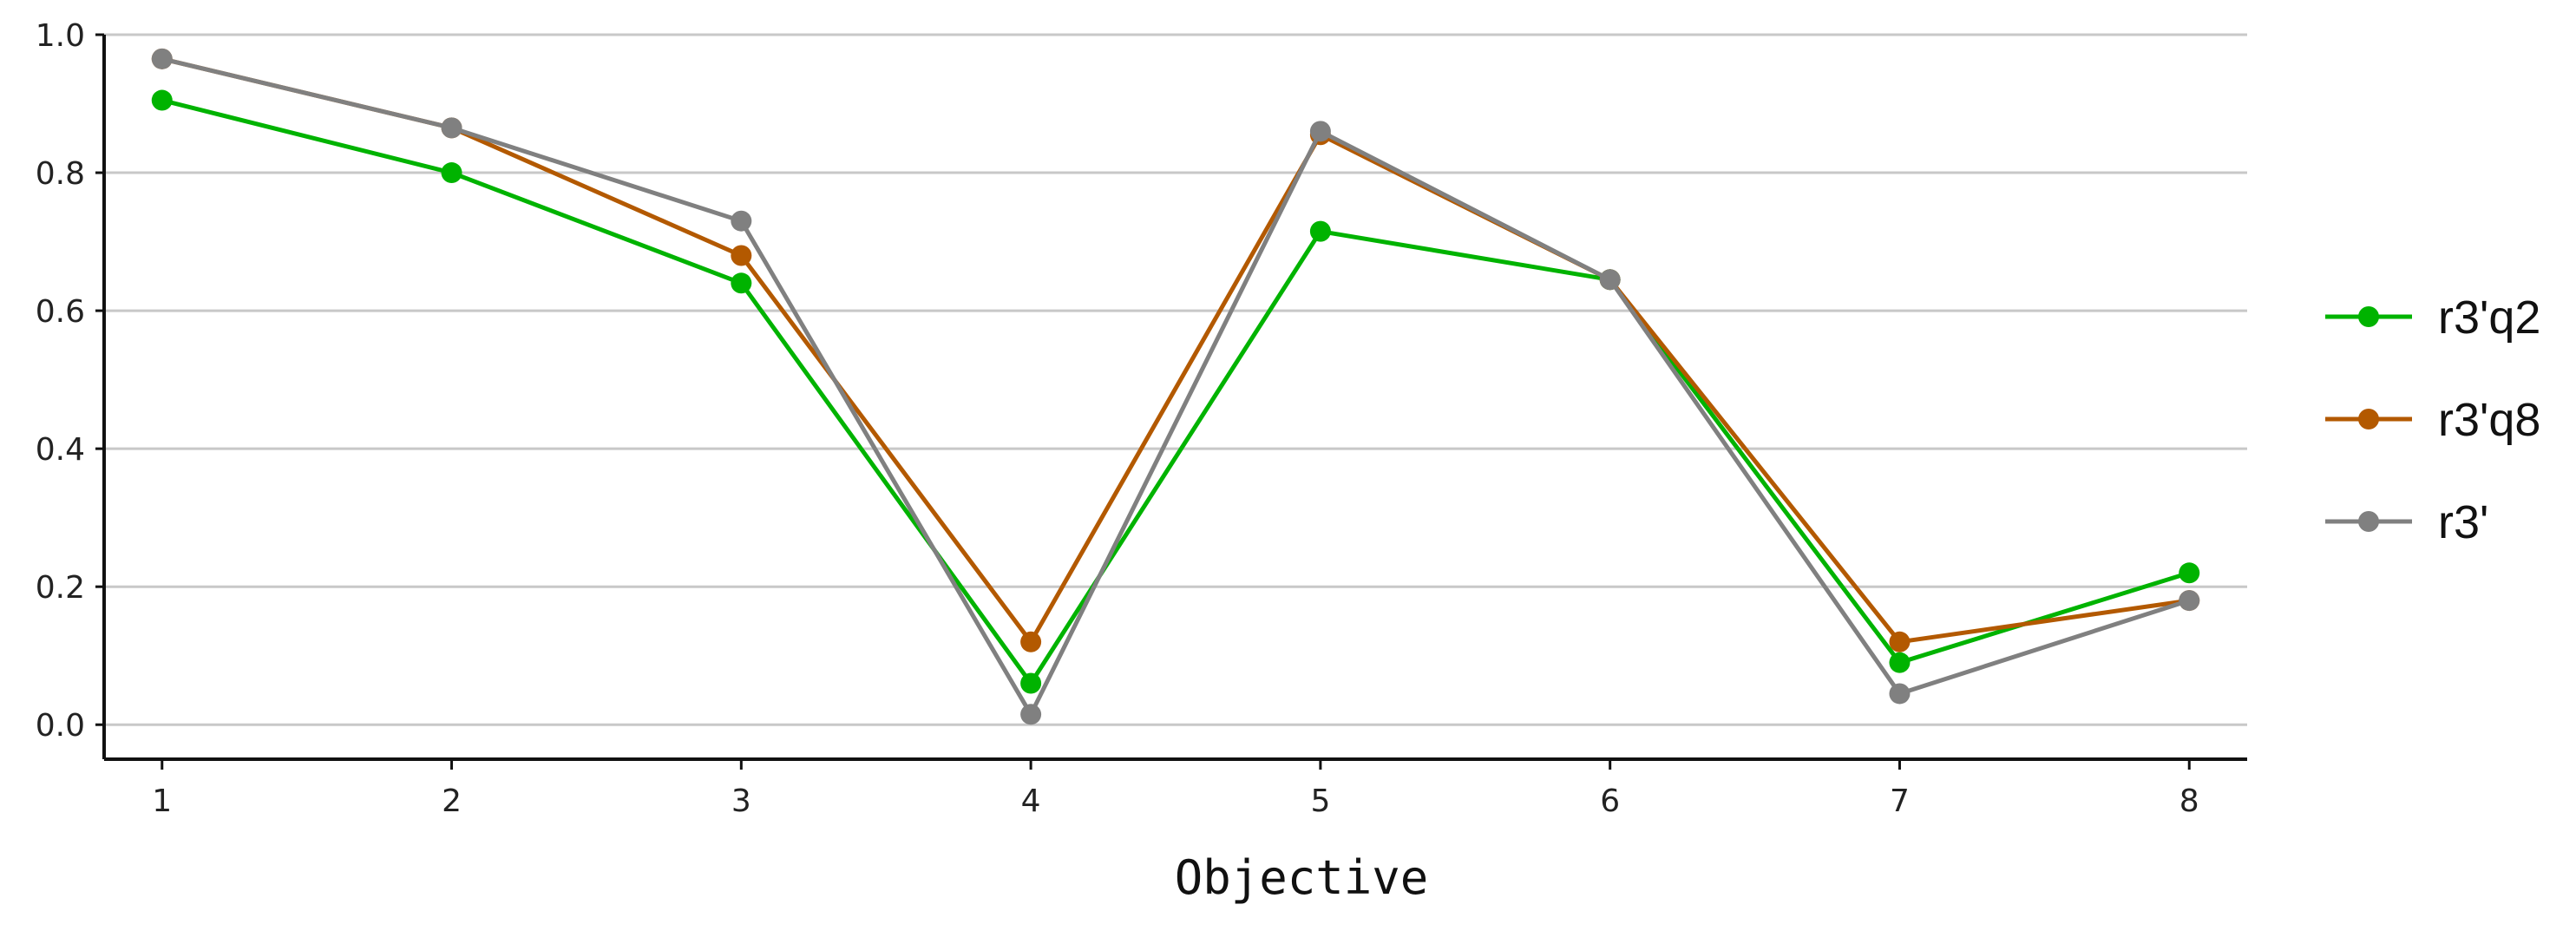  What do you see at coordinates (60, 312) in the screenshot?
I see `y-tick-label: 0.6` at bounding box center [60, 312].